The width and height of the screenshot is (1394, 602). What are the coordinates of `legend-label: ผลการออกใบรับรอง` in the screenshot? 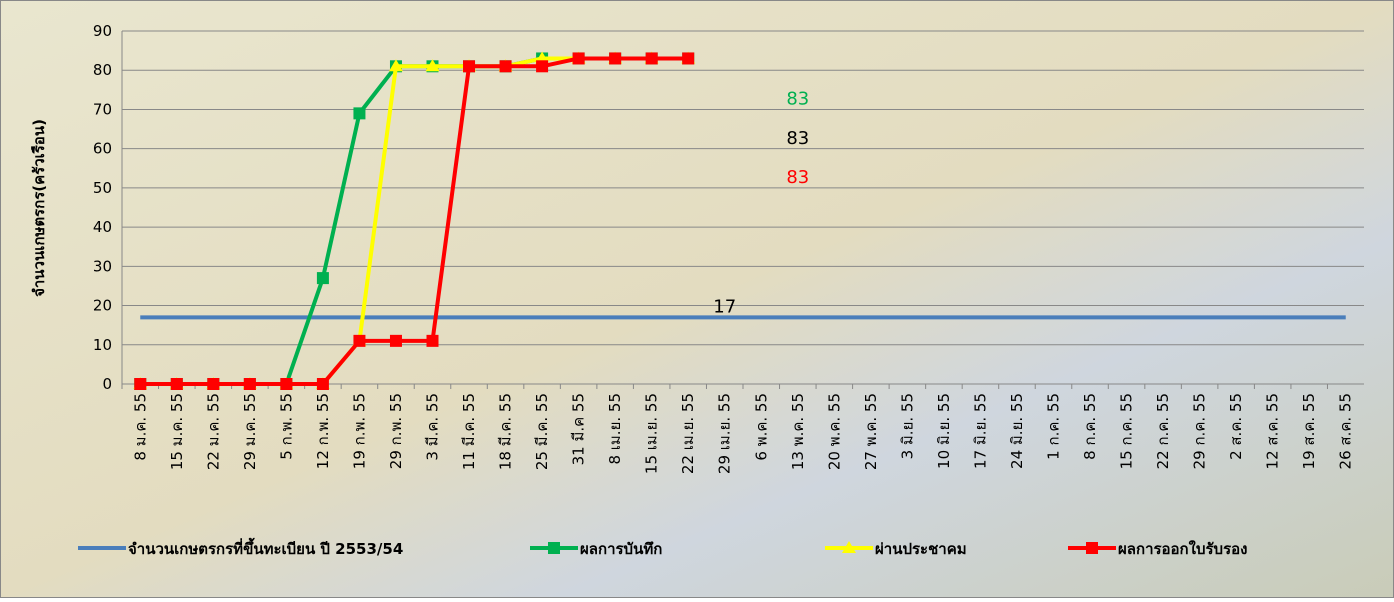 It's located at (1182, 549).